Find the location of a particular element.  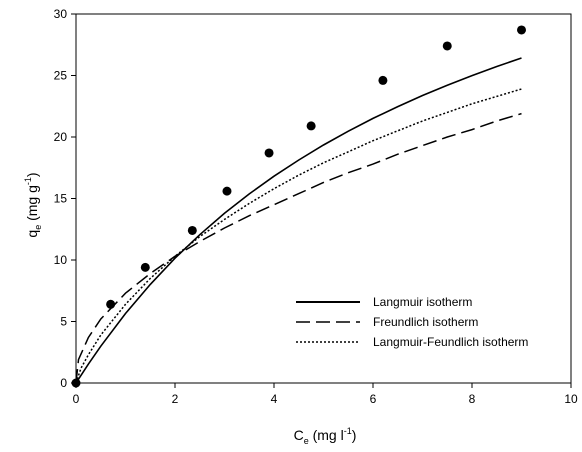

y-tick-label: 15 is located at coordinates (61, 199).